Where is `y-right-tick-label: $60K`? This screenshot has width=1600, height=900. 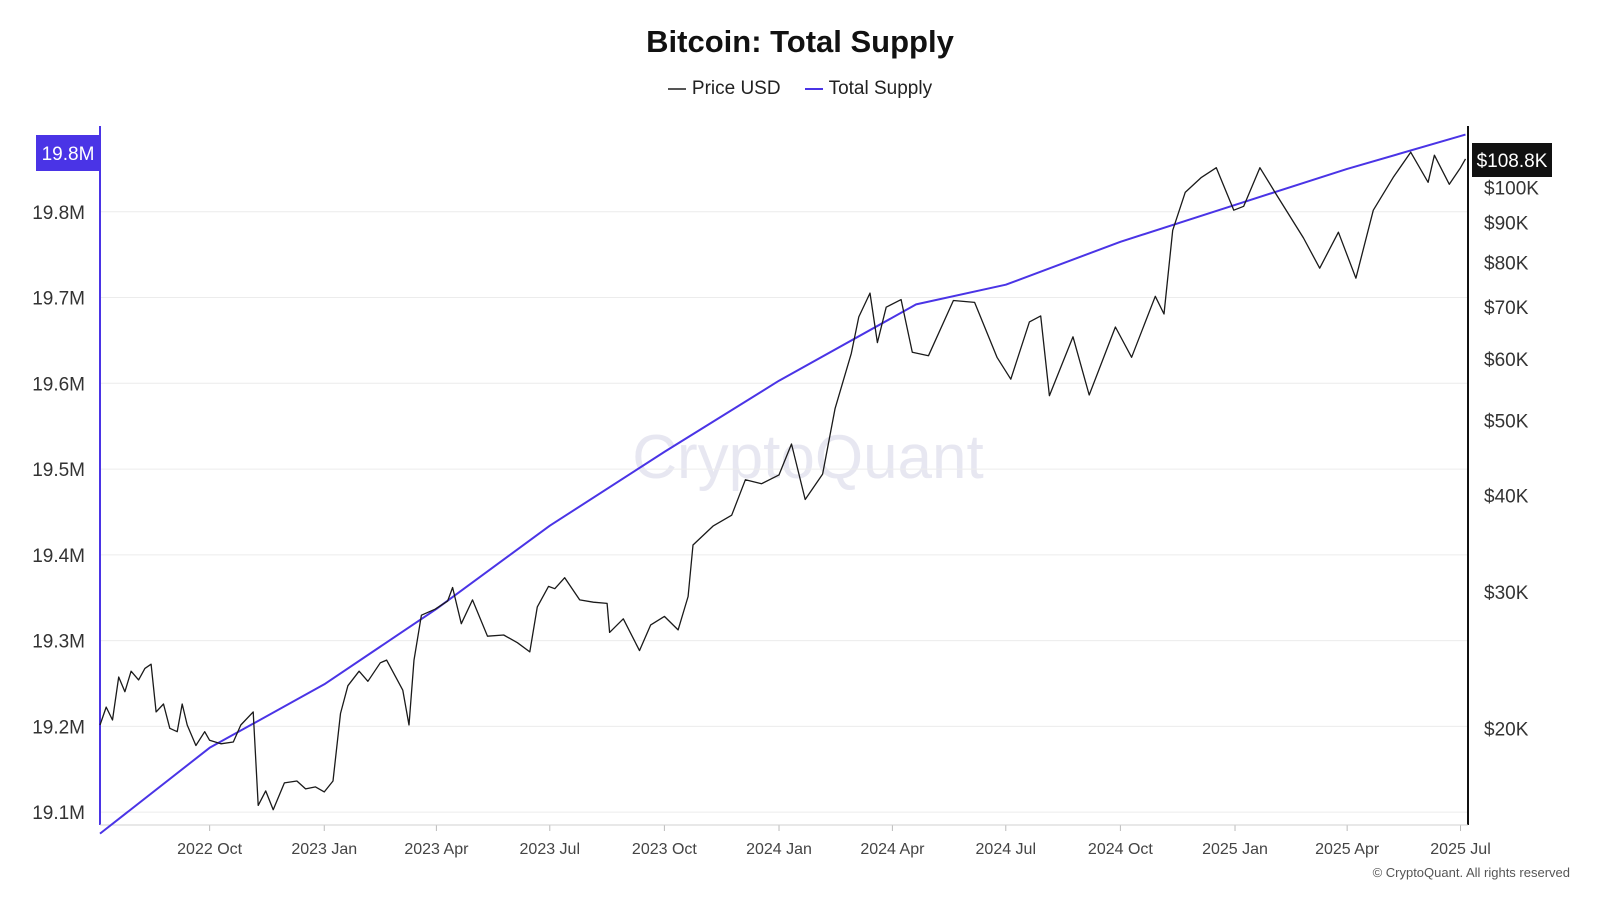
y-right-tick-label: $60K is located at coordinates (1506, 360).